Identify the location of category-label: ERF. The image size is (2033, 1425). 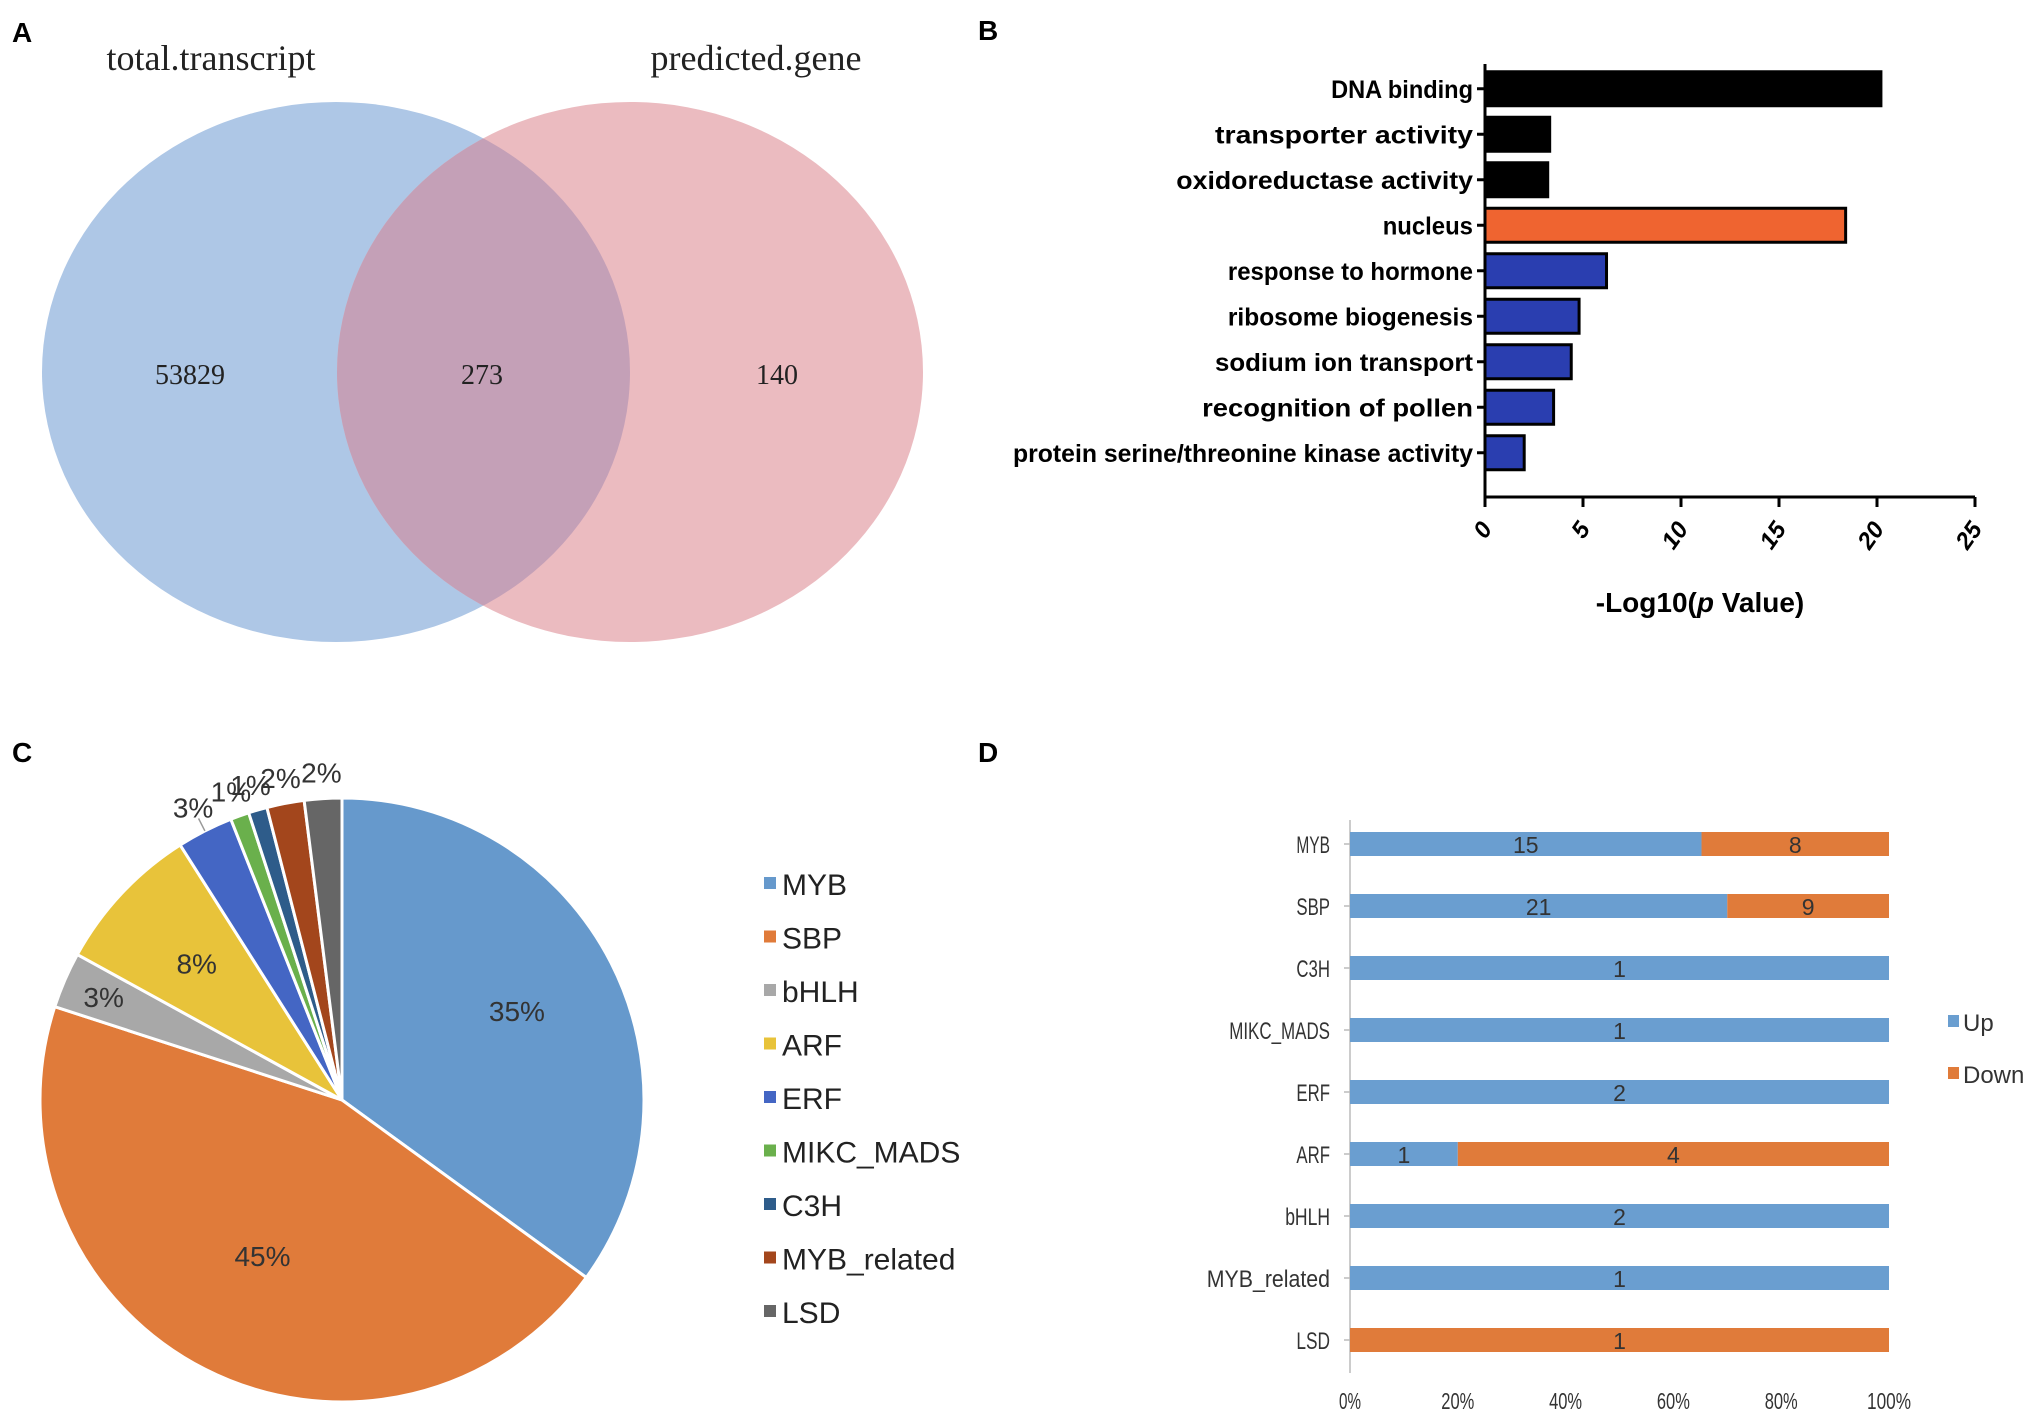
(1313, 1093).